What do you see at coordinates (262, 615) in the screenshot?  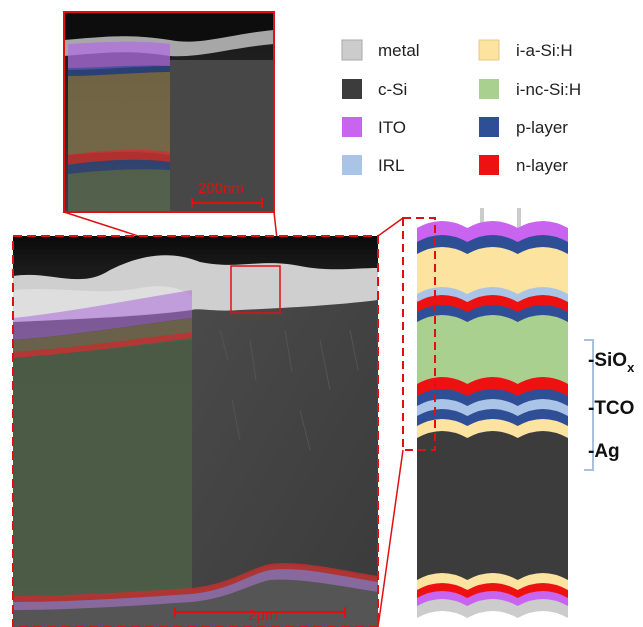 I see `main-scale-label: 2μm` at bounding box center [262, 615].